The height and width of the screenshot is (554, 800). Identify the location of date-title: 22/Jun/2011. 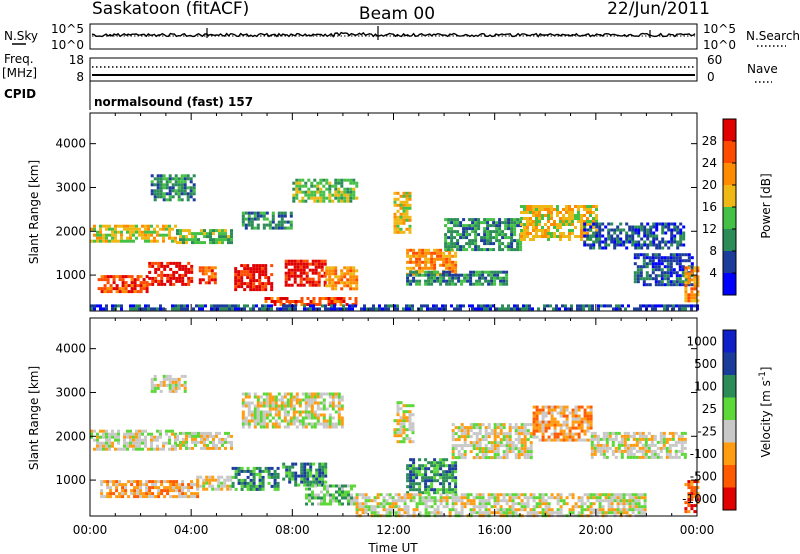
(658, 9).